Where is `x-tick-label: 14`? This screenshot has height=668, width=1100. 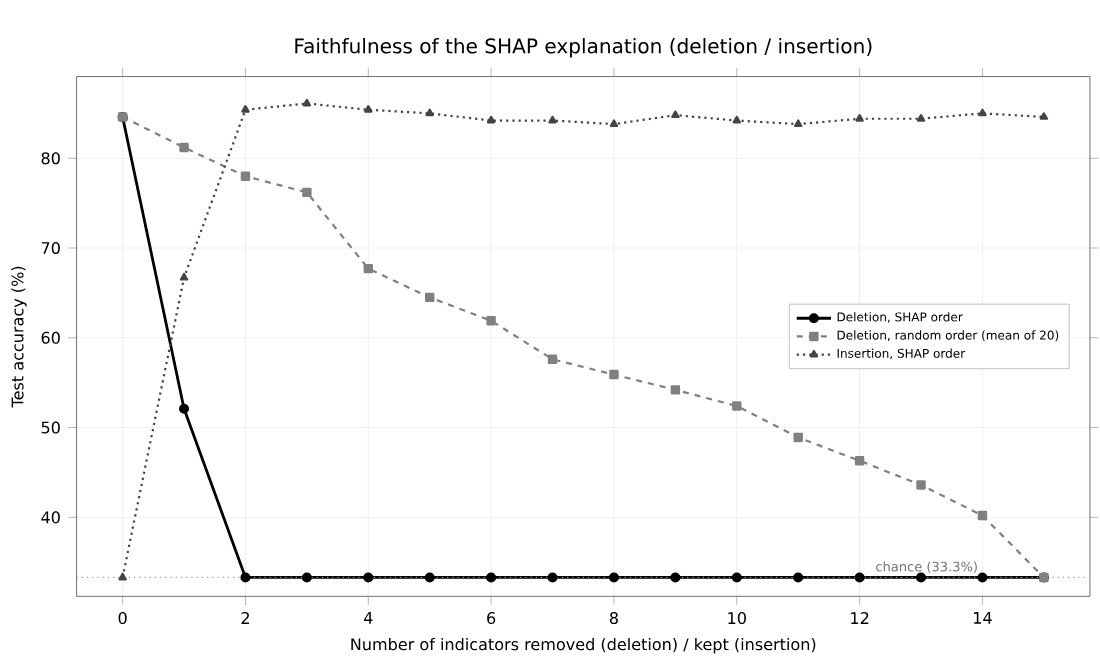 x-tick-label: 14 is located at coordinates (982, 617).